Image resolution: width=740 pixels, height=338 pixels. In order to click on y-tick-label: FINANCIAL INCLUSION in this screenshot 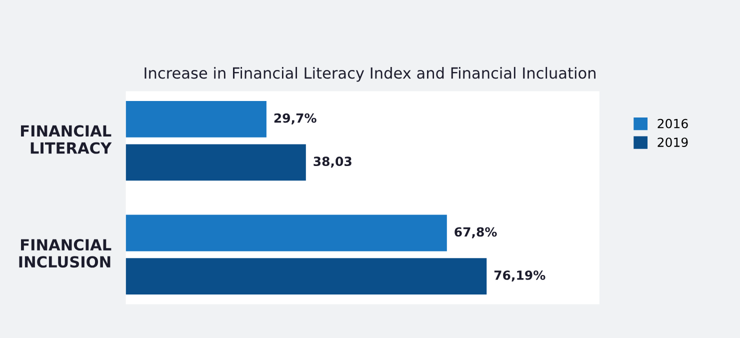, I will do `click(65, 253)`.